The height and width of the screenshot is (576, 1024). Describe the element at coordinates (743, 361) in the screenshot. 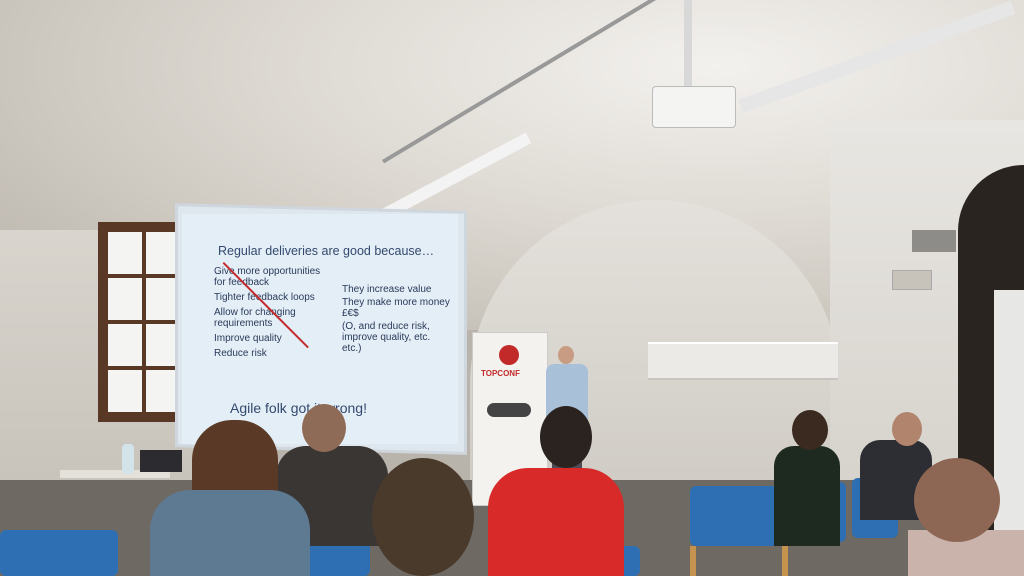

I see `wall-cornice` at that location.